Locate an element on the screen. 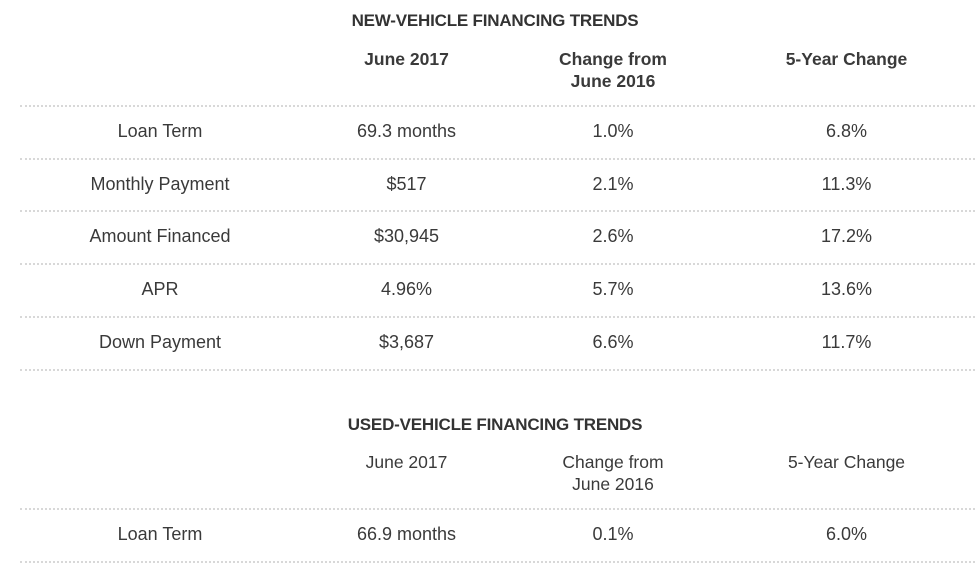  row-label: Amount Financed is located at coordinates (160, 236).